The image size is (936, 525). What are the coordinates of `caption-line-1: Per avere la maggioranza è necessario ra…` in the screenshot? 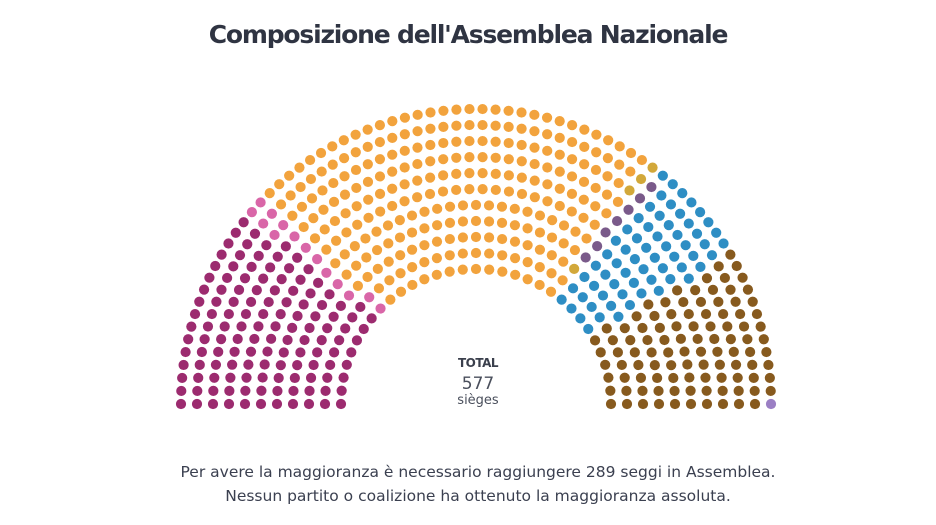 It's located at (478, 472).